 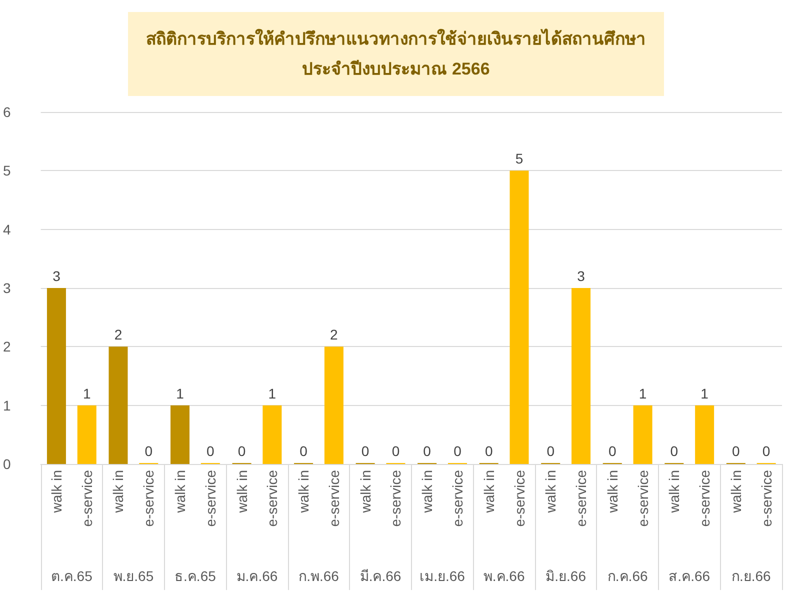 I want to click on x-tick-label: พ.ย.65, so click(x=133, y=576).